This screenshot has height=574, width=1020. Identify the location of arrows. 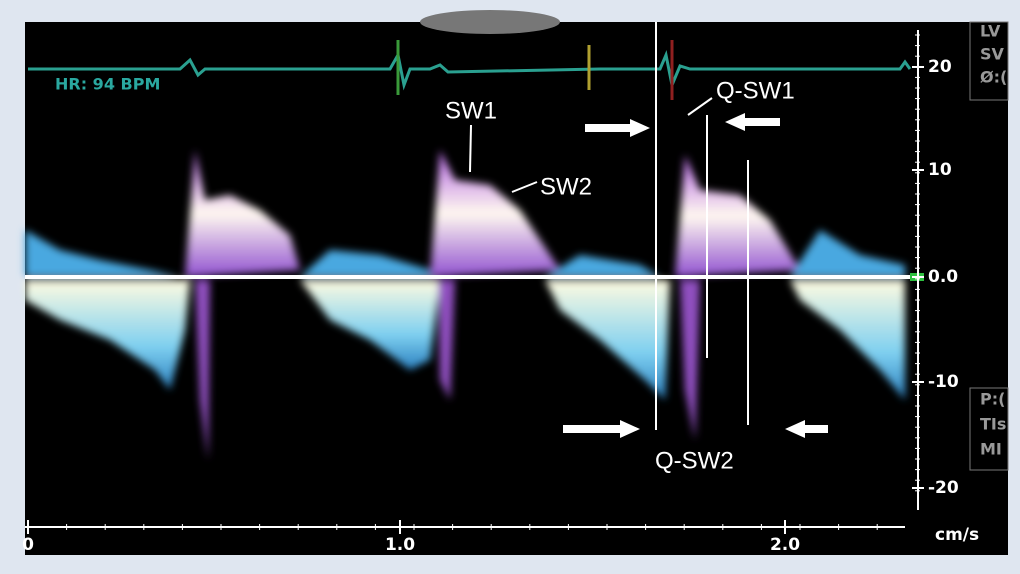
(695, 275).